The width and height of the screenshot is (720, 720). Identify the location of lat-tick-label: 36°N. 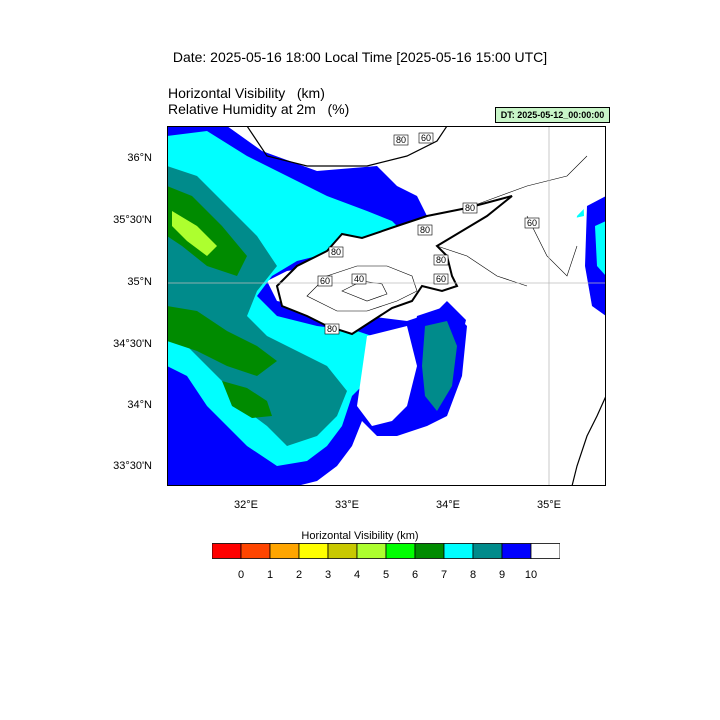
(139, 158).